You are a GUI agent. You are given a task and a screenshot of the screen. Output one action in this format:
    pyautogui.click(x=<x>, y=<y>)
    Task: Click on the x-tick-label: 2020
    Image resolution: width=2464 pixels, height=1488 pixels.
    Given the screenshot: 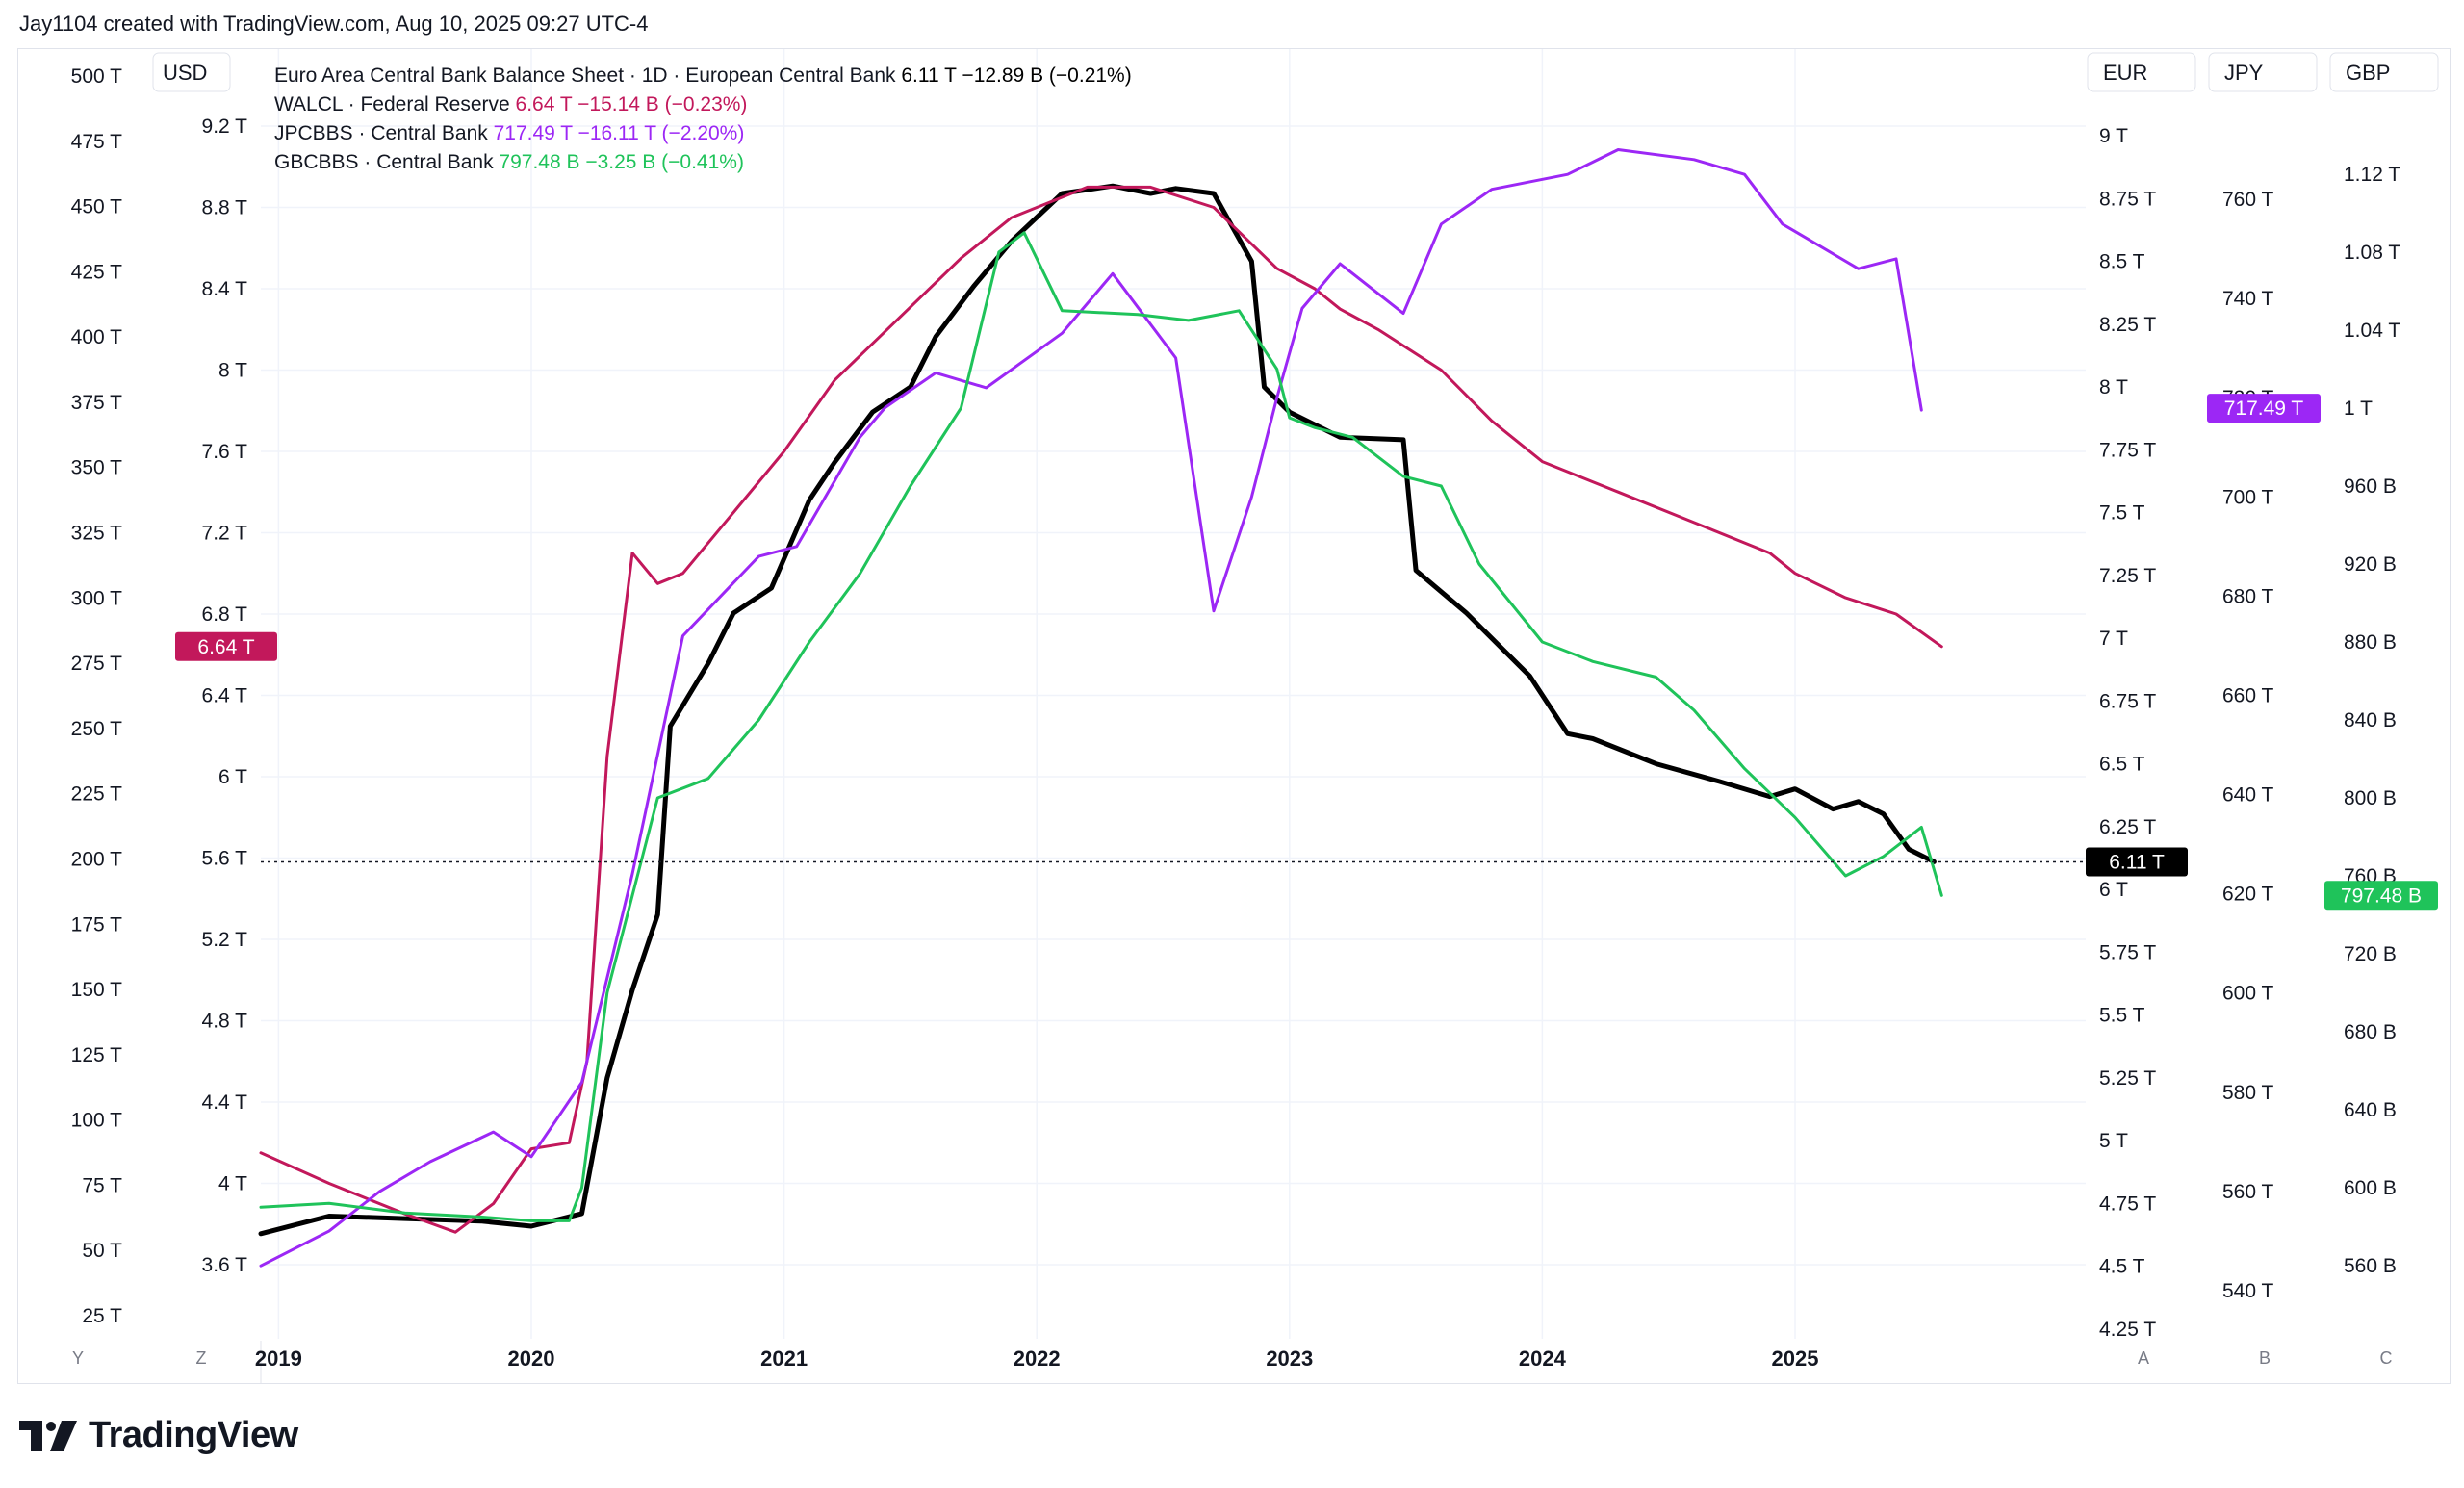 What is the action you would take?
    pyautogui.click(x=531, y=1359)
    